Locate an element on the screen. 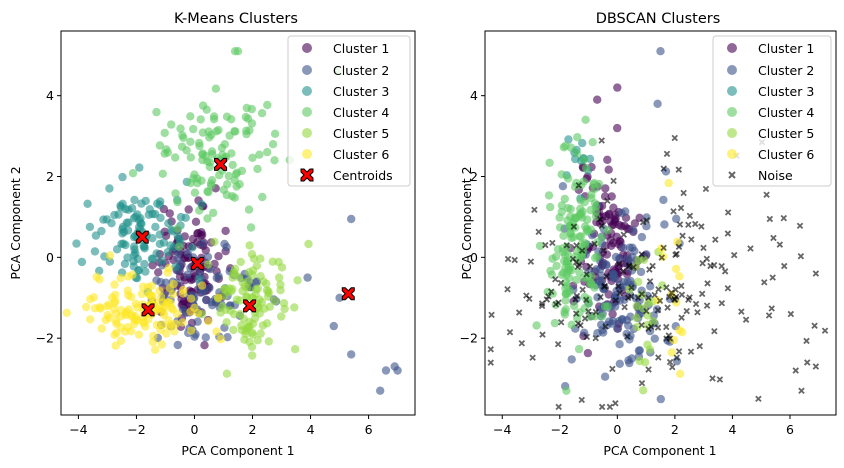  xtick-label-1-2: 2 is located at coordinates (675, 429).